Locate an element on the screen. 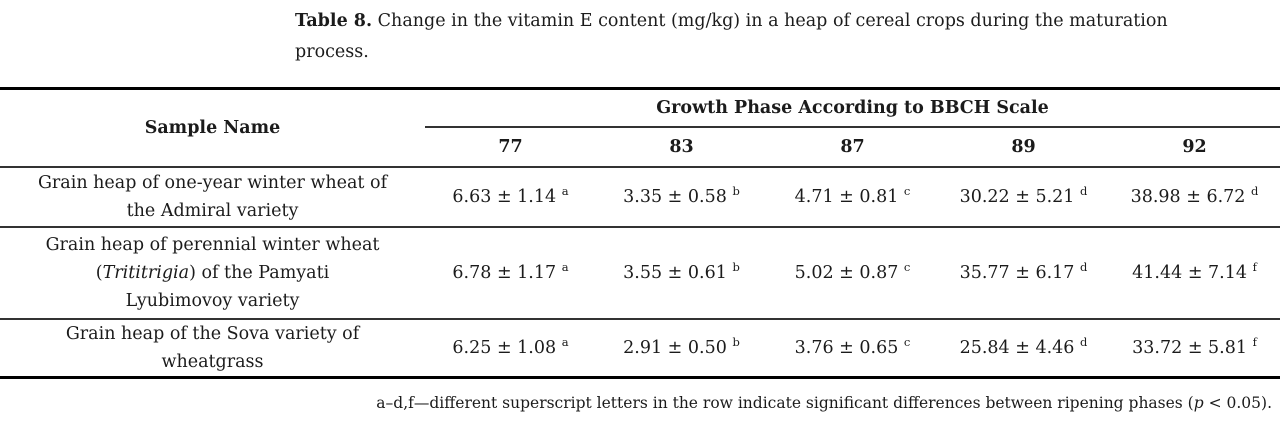  phase-header-83: 83 is located at coordinates (681, 147).